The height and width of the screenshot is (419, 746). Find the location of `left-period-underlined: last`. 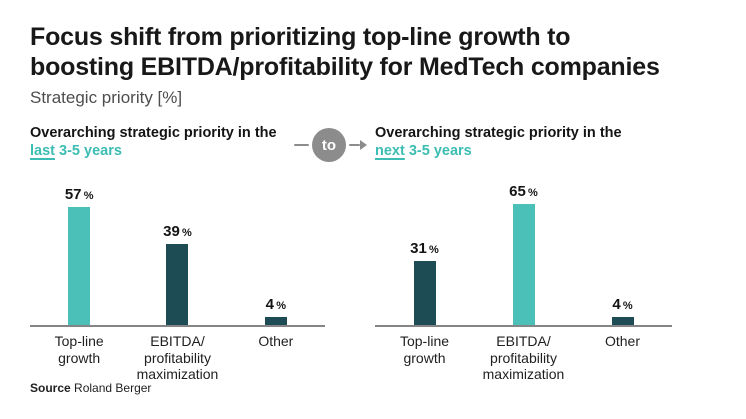

left-period-underlined: last is located at coordinates (42, 151).